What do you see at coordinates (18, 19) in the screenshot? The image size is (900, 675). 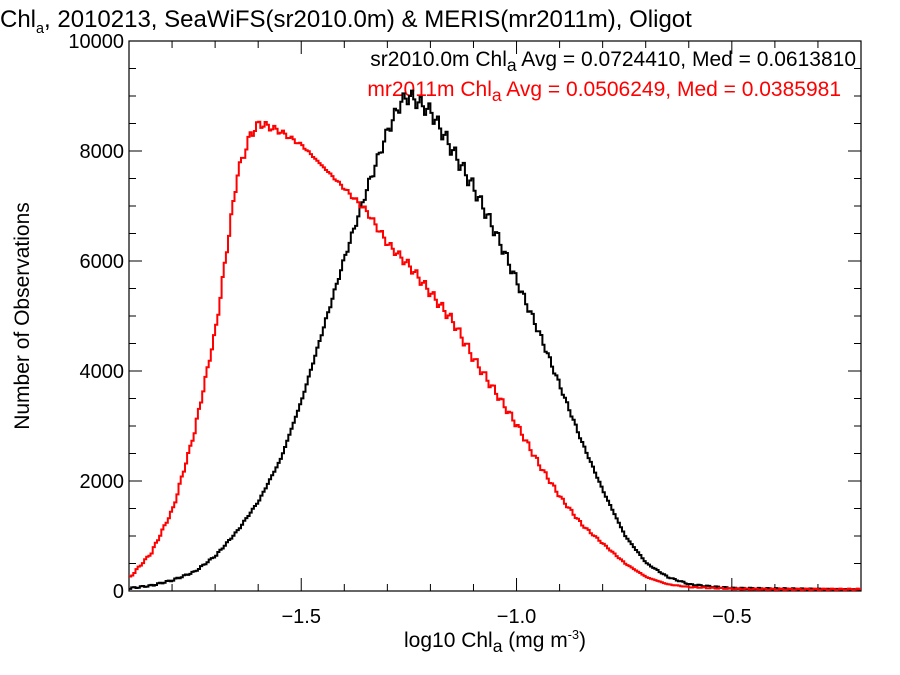 I see `title-prefix: Chl` at bounding box center [18, 19].